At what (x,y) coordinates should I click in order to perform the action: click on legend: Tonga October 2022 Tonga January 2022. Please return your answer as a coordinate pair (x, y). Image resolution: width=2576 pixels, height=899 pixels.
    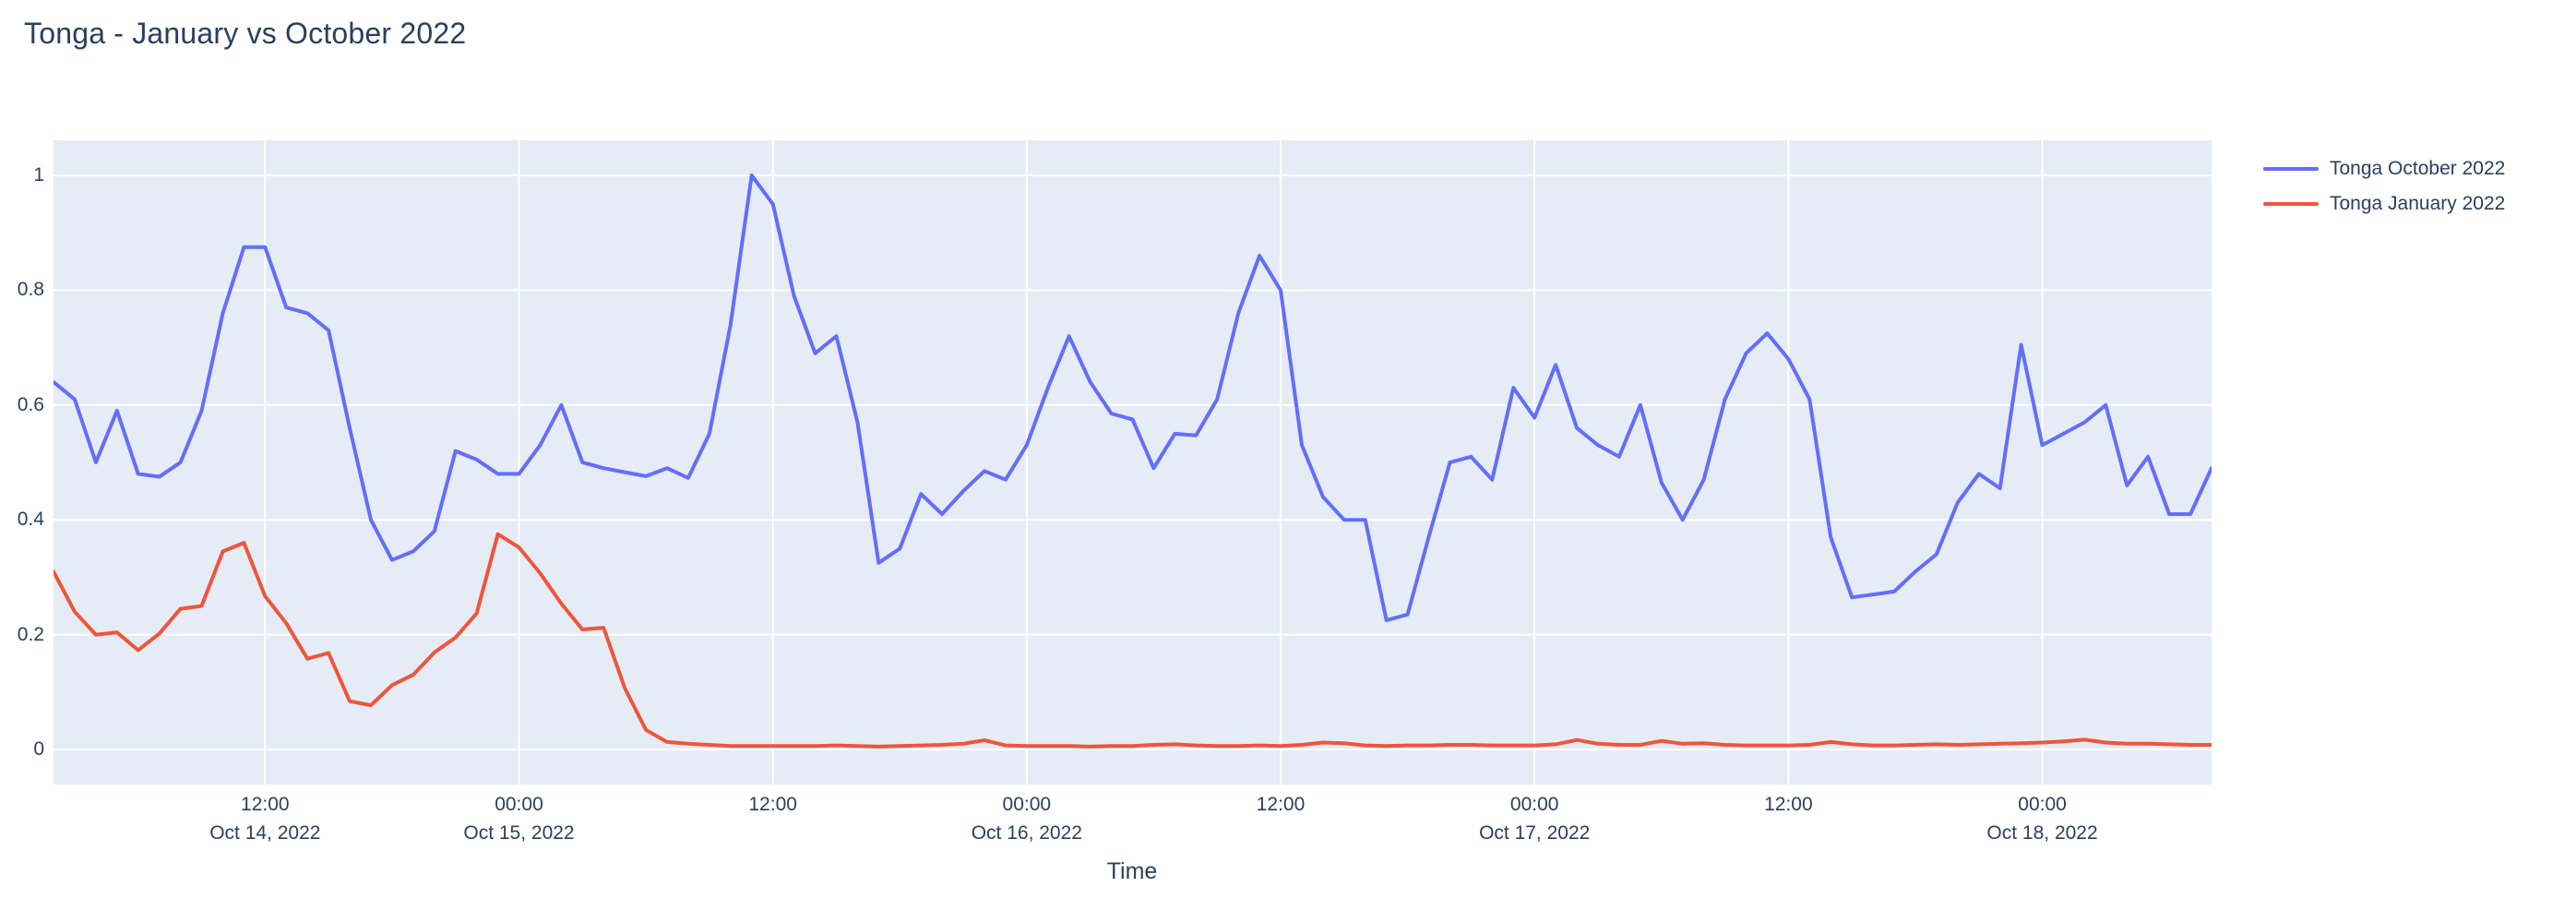
    Looking at the image, I should click on (2384, 186).